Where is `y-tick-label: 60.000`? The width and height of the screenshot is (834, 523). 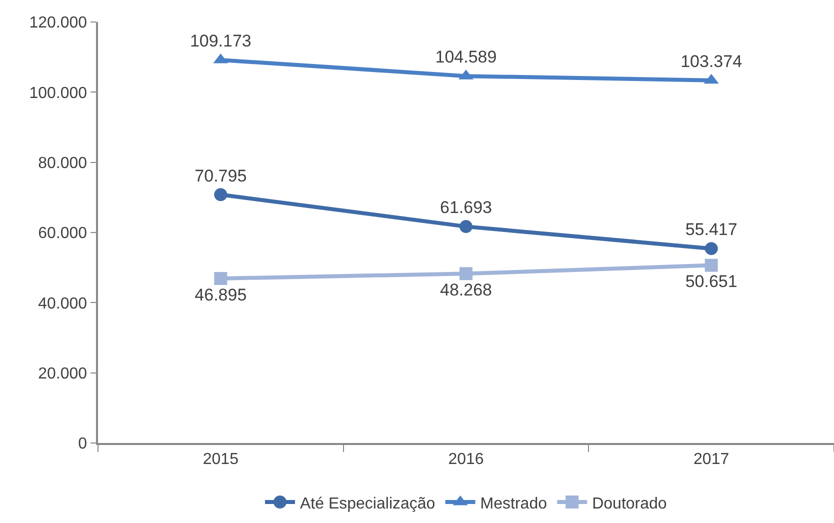
y-tick-label: 60.000 is located at coordinates (63, 233).